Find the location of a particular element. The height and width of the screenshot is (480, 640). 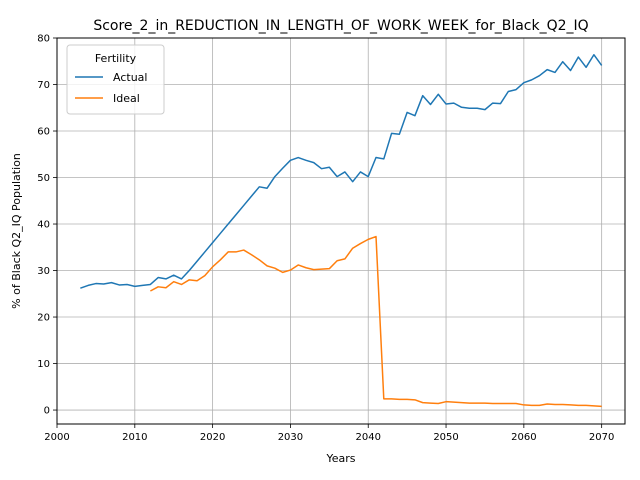

y-tick-label: 10 is located at coordinates (43, 364).